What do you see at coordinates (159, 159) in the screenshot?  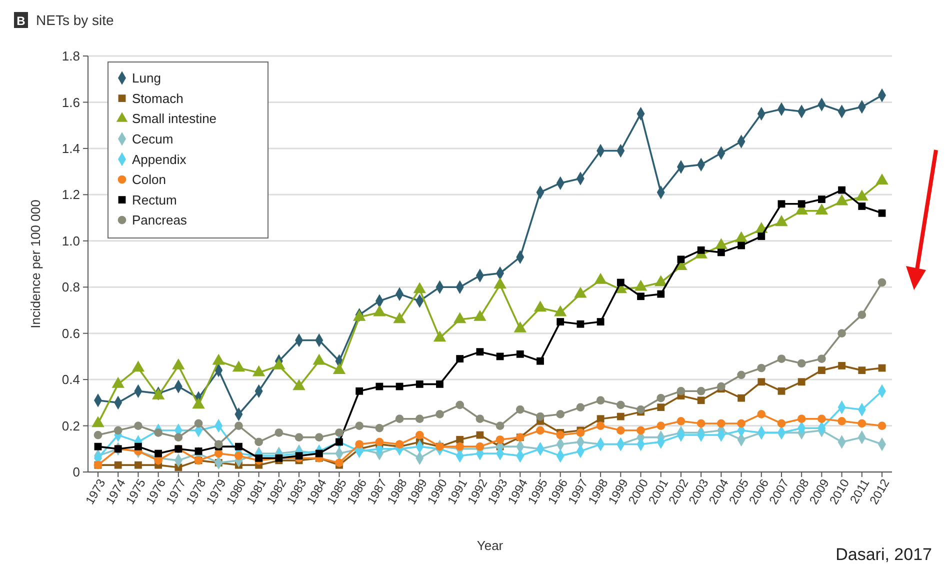 I see `legend-label: Appendix` at bounding box center [159, 159].